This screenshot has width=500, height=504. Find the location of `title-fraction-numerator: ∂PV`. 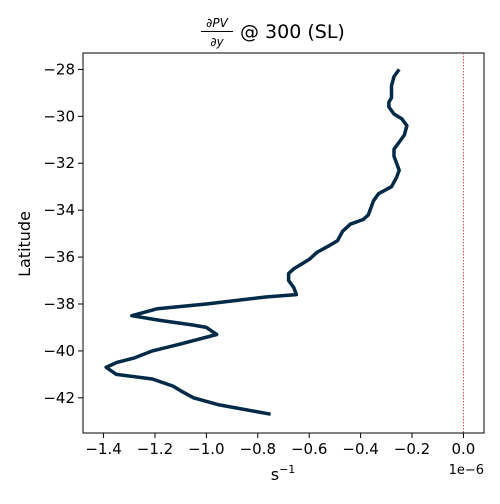

title-fraction-numerator: ∂PV is located at coordinates (217, 23).